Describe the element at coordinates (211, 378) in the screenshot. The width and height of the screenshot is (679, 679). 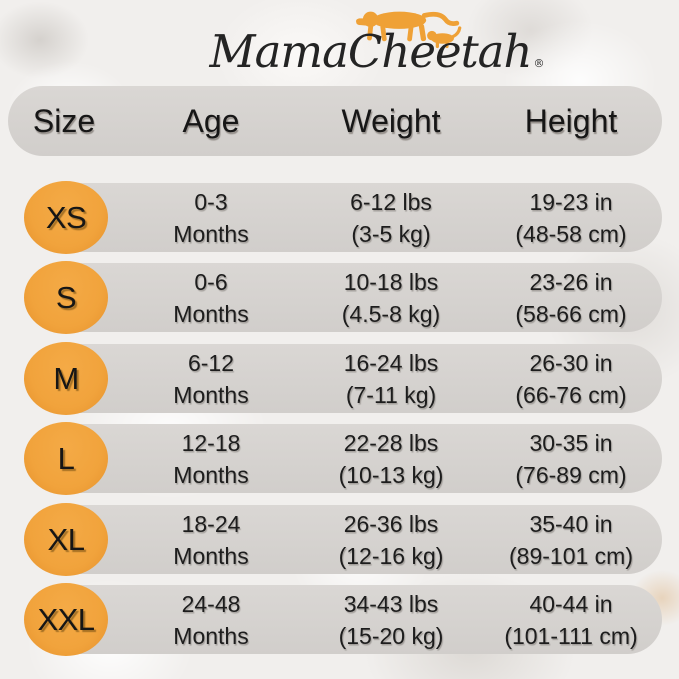
I see `age-cell: 6-12 Months` at that location.